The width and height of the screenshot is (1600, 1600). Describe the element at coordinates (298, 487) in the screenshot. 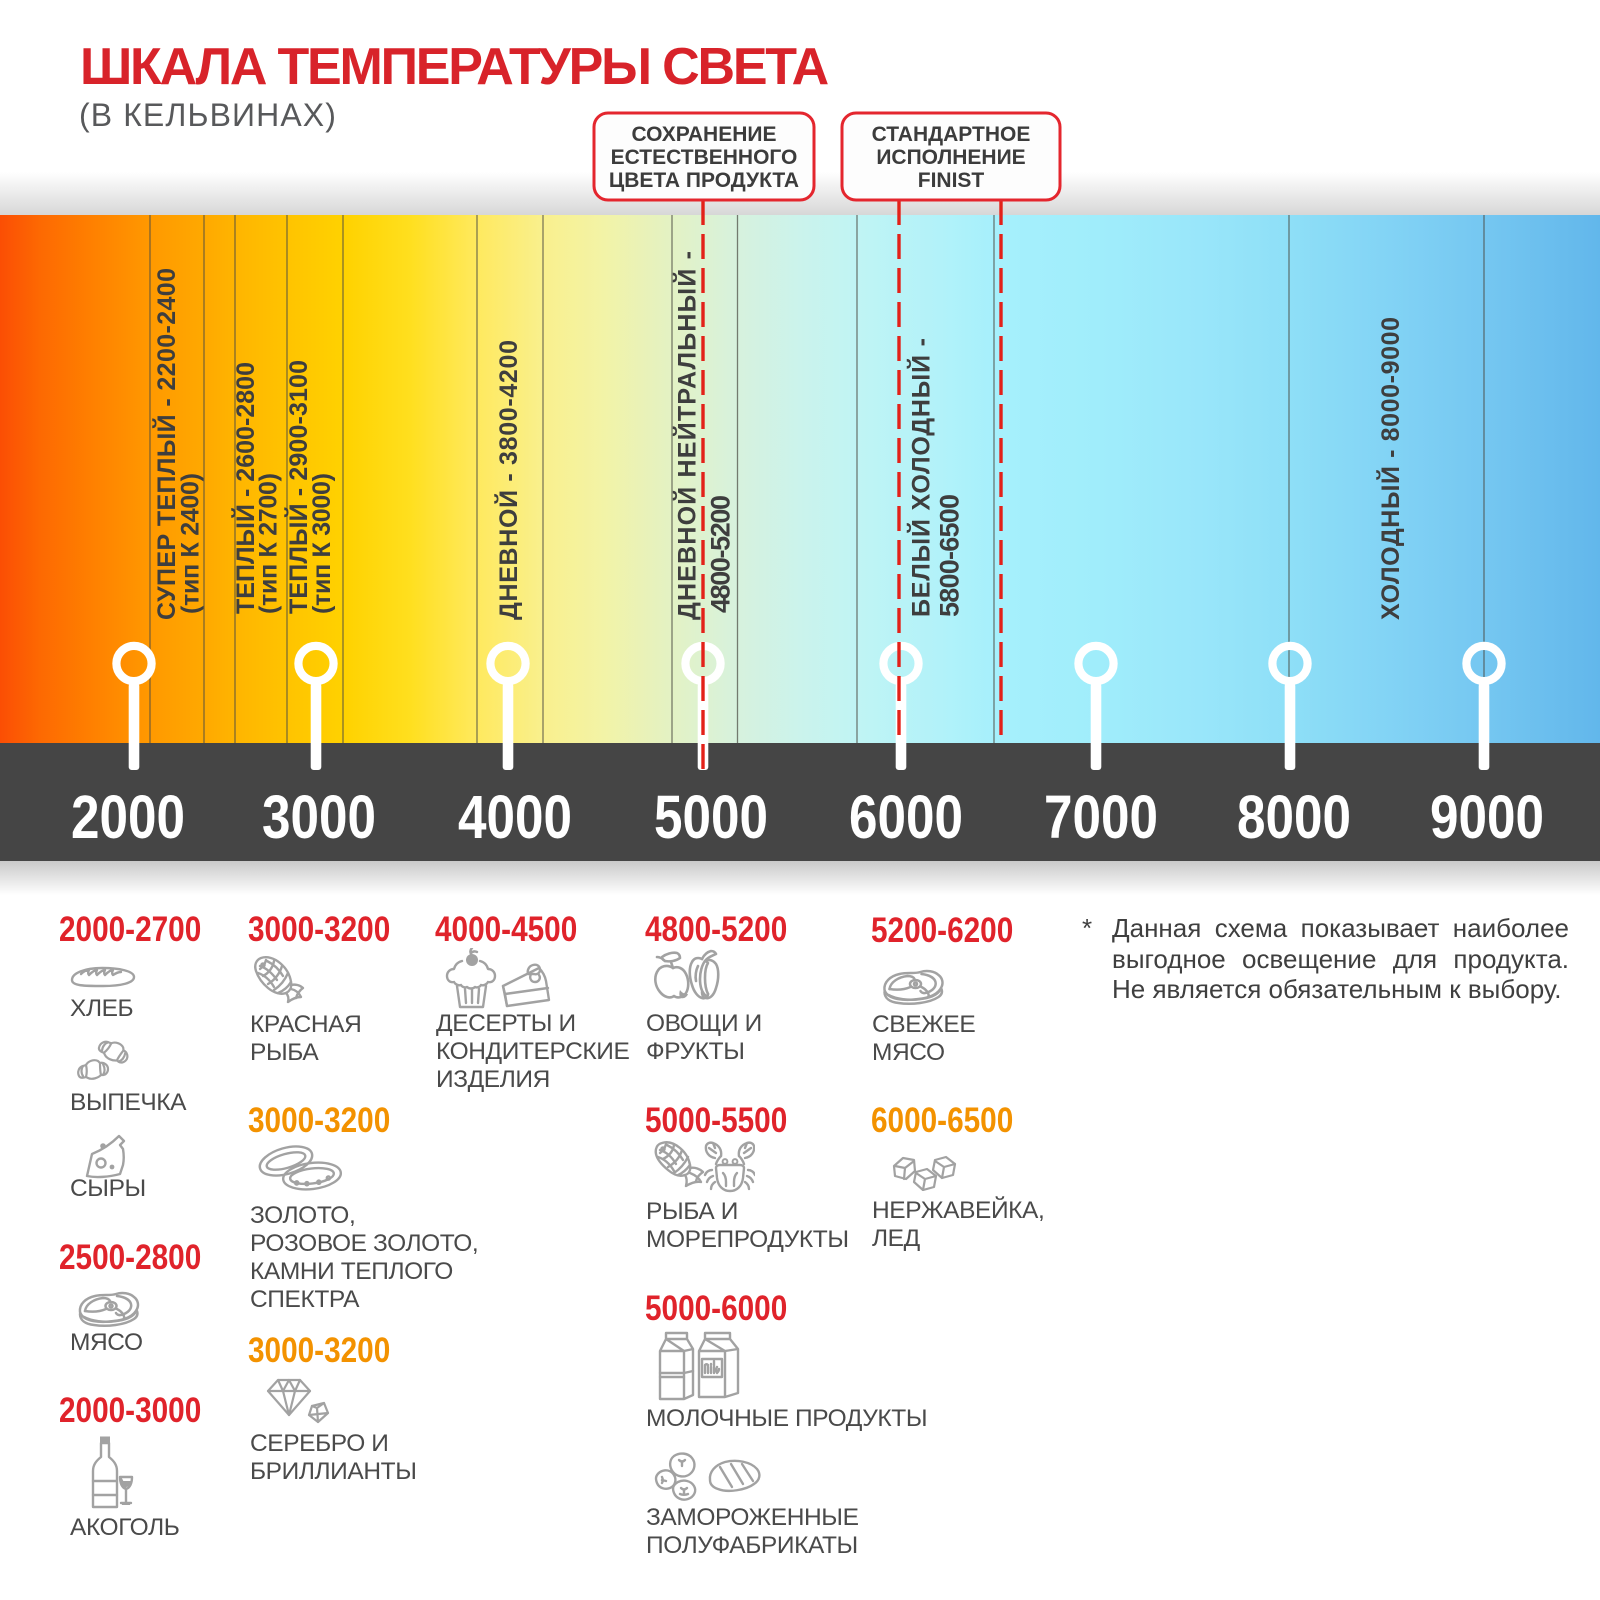

I see `svg-text: ТЕПЛЫЙ - 2900-3100` at that location.